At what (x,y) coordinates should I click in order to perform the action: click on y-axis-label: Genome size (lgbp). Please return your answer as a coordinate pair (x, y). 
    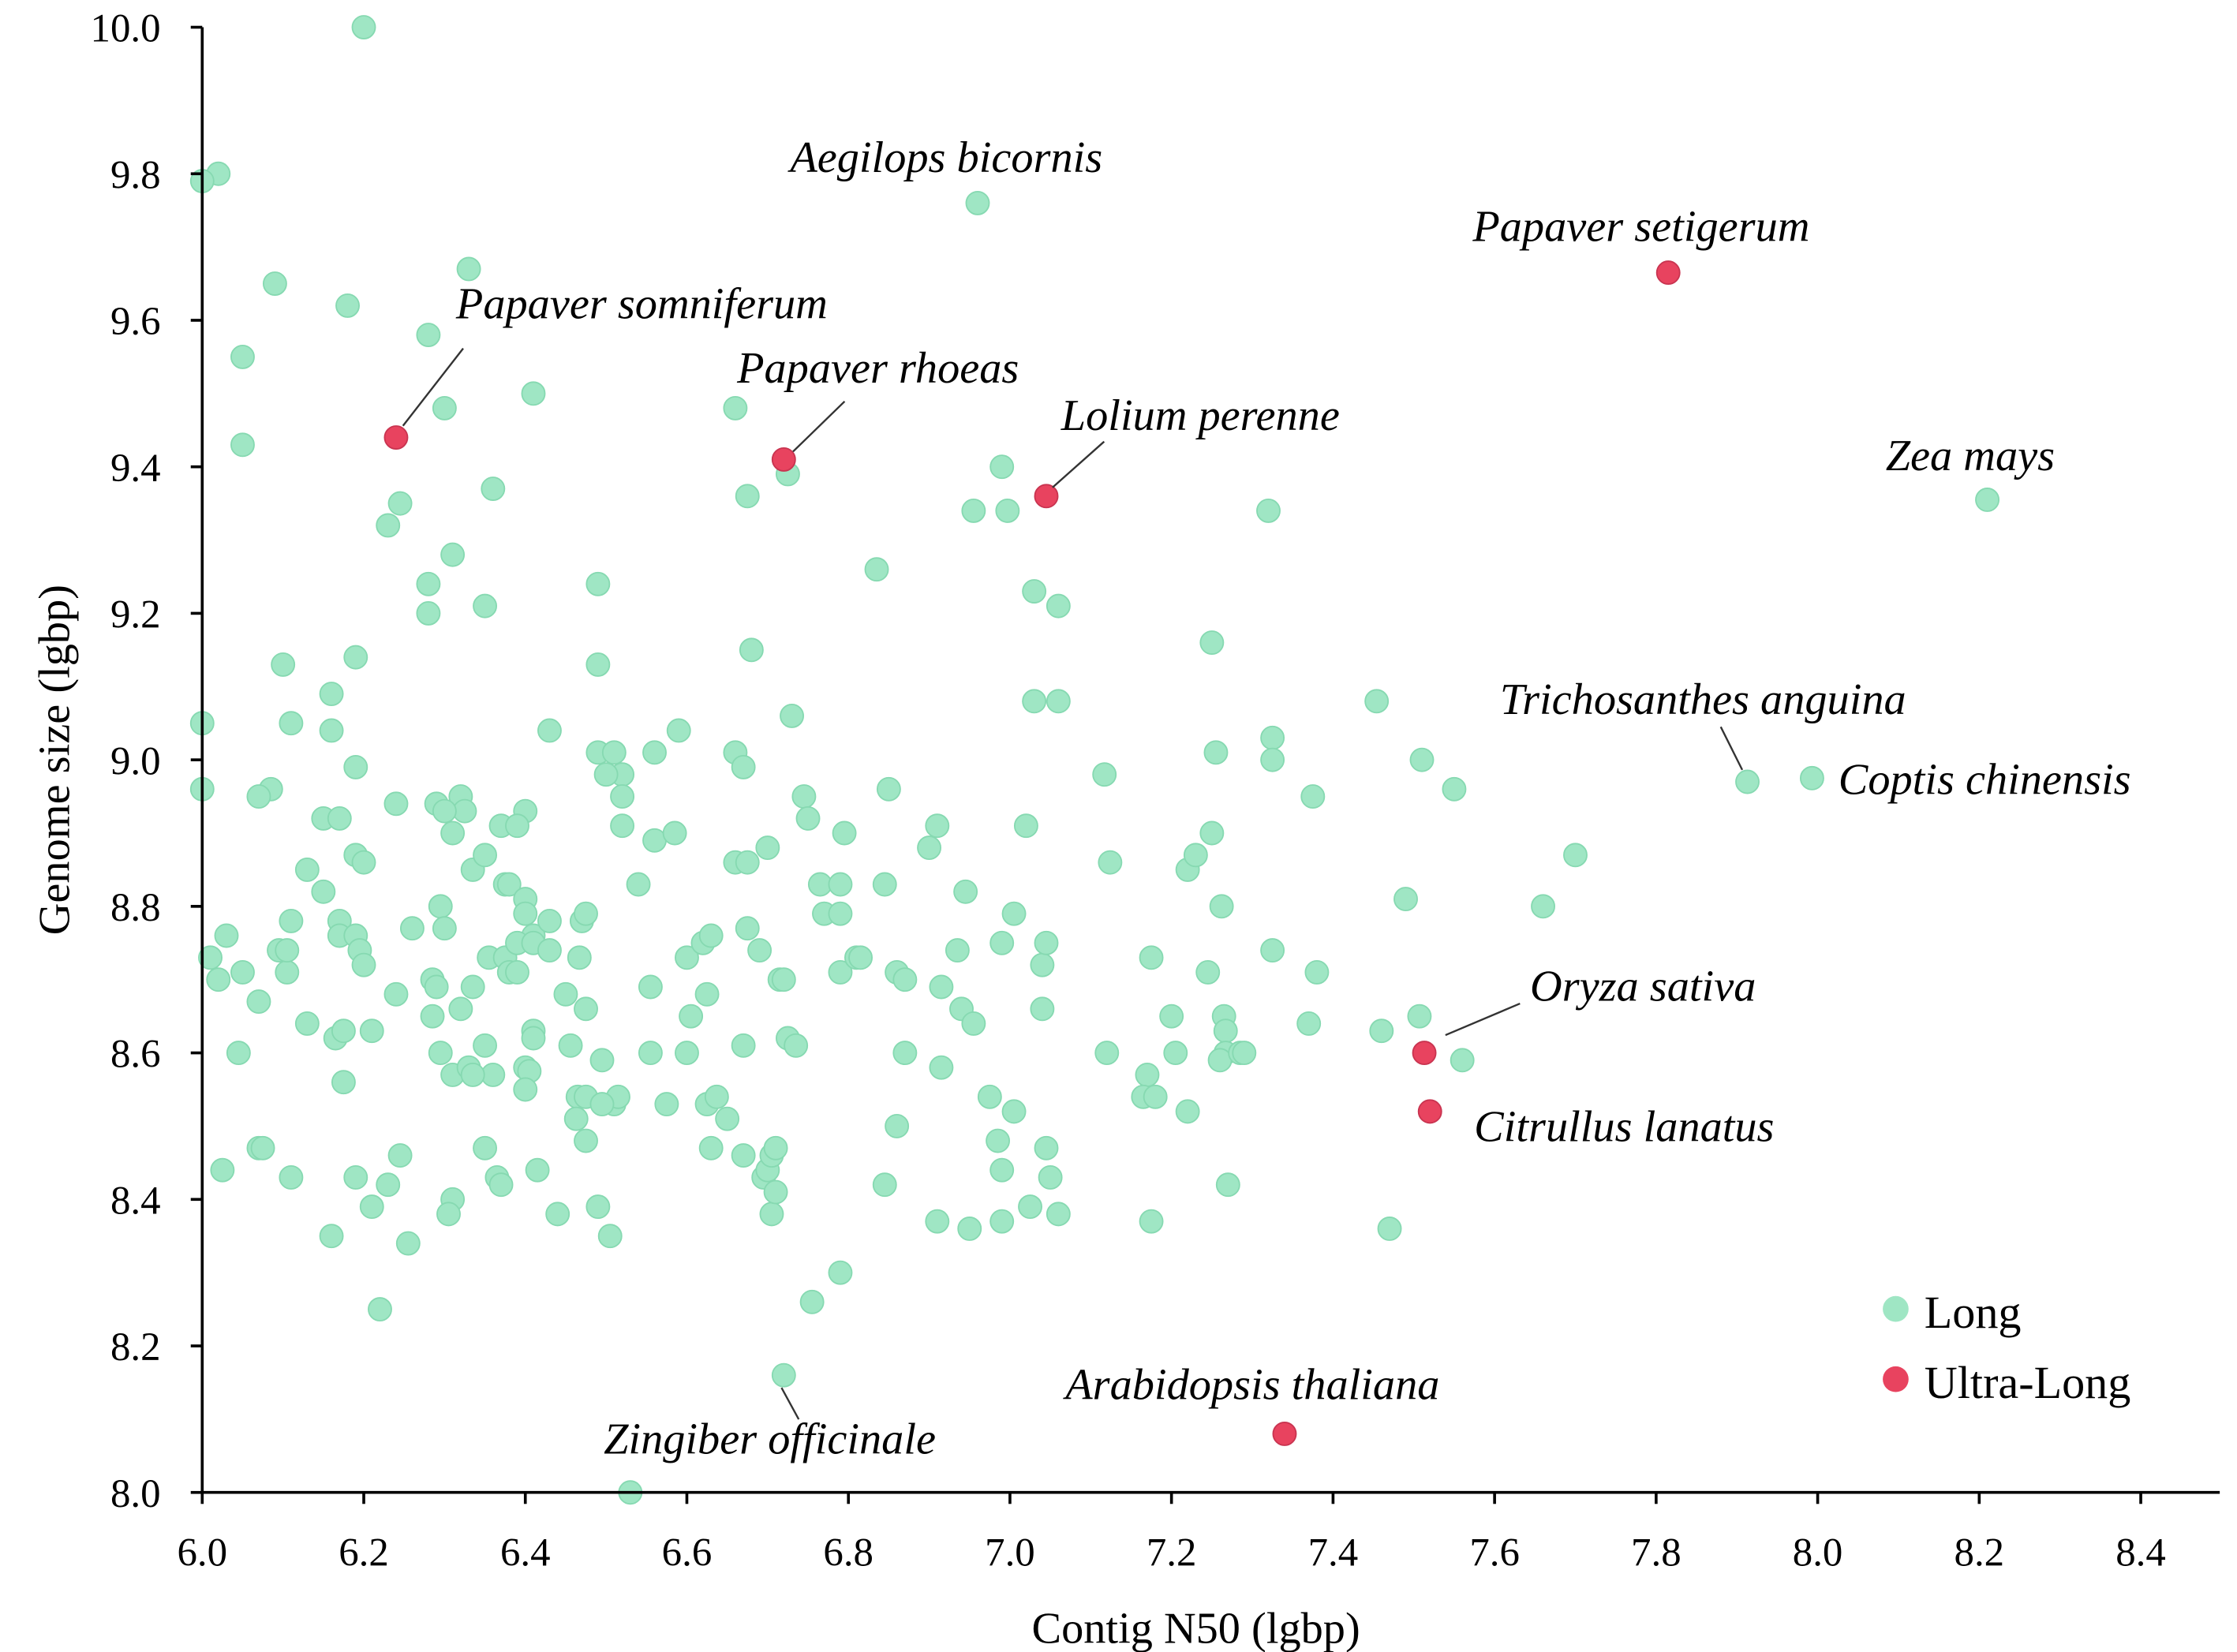
    Looking at the image, I should click on (54, 760).